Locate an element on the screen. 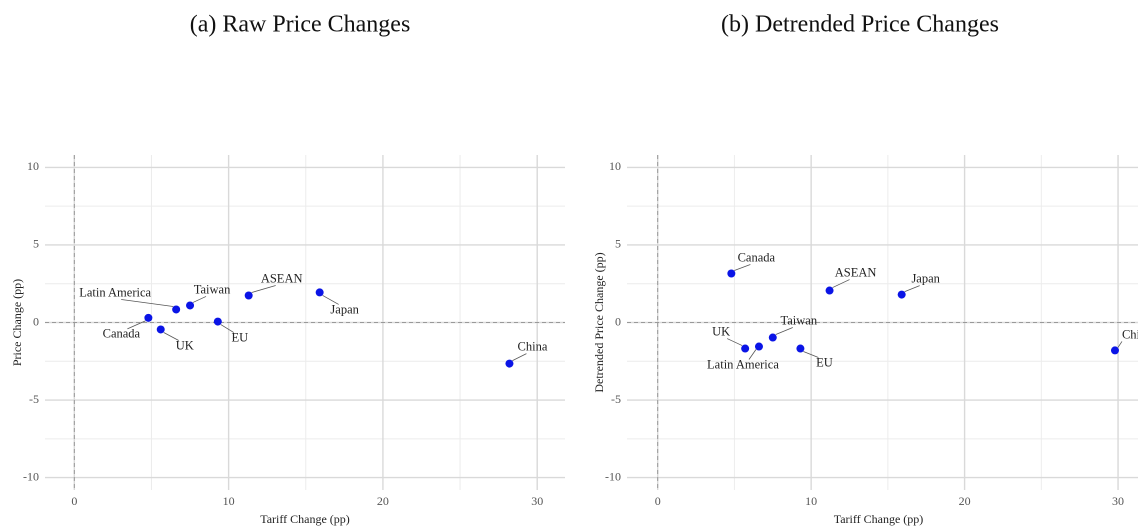  panel-title: (b) Detrended Price Changes is located at coordinates (860, 25).